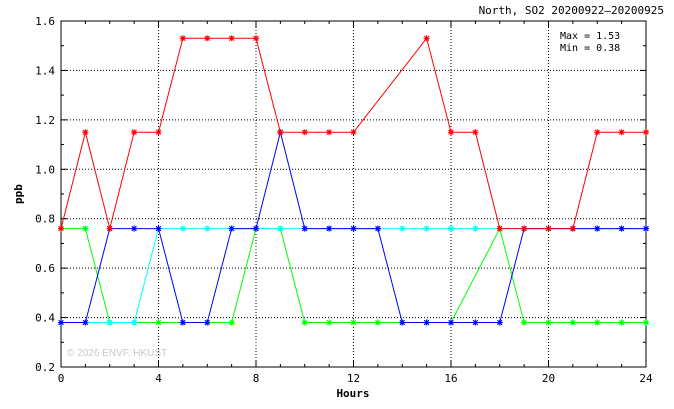 The height and width of the screenshot is (409, 674). What do you see at coordinates (45, 21) in the screenshot?
I see `y-tick-label: 1.6` at bounding box center [45, 21].